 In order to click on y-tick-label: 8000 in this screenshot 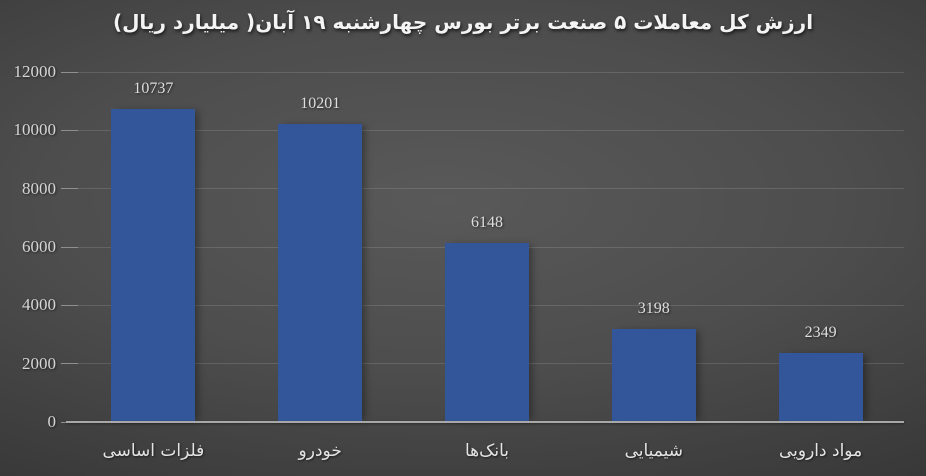, I will do `click(39, 188)`.